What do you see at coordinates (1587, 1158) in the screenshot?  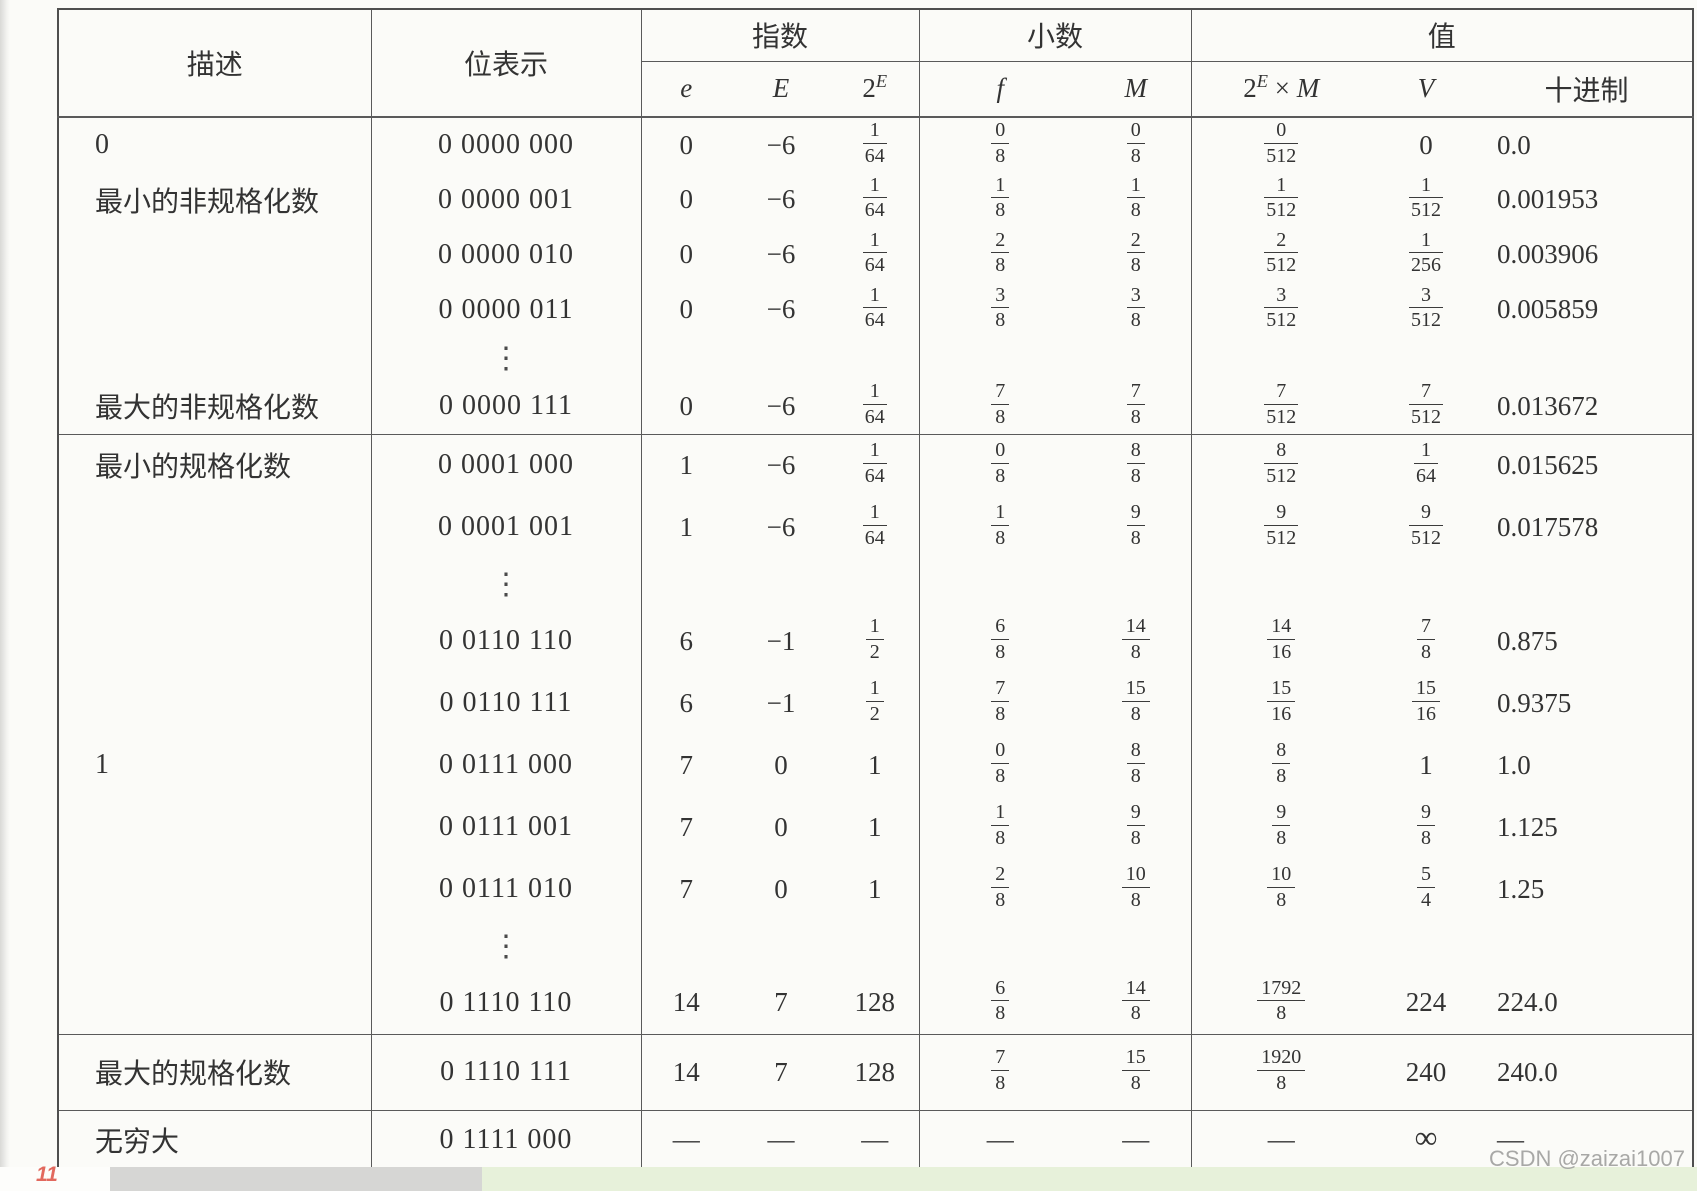 I see `csdn-watermark: CSDN @zaizai1007` at bounding box center [1587, 1158].